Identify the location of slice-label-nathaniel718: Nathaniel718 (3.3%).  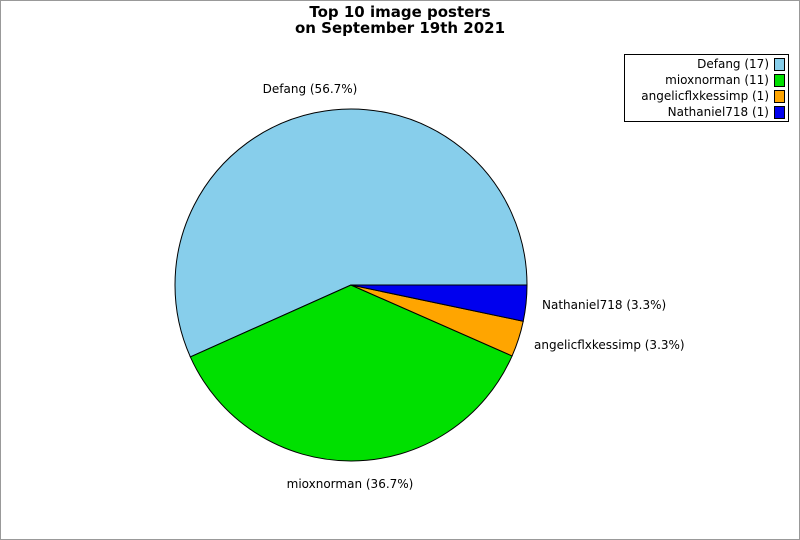
(604, 305).